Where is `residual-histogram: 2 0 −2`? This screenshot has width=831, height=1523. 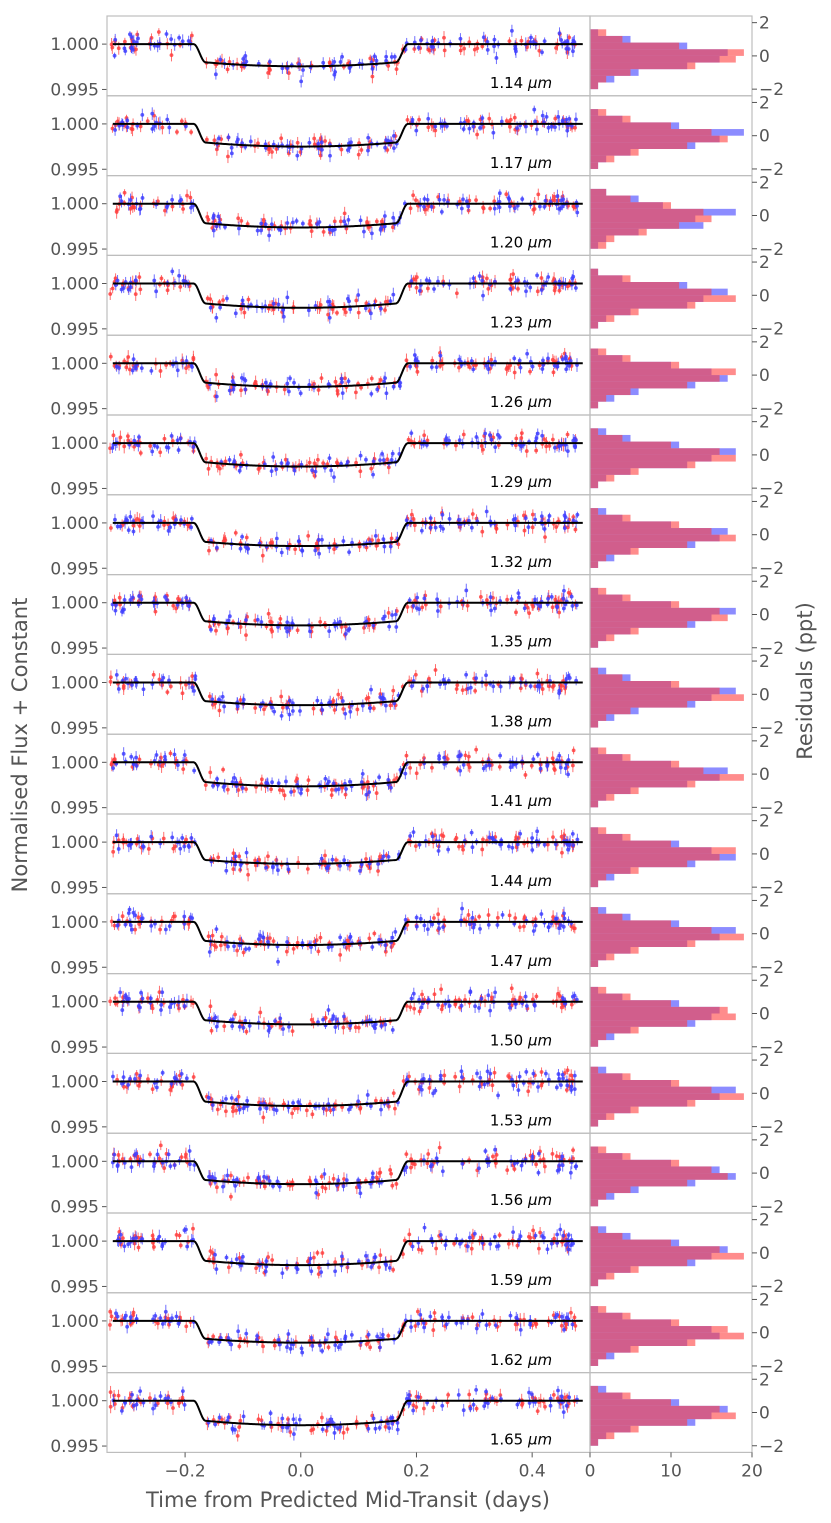
residual-histogram: 2 0 −2 is located at coordinates (686, 296).